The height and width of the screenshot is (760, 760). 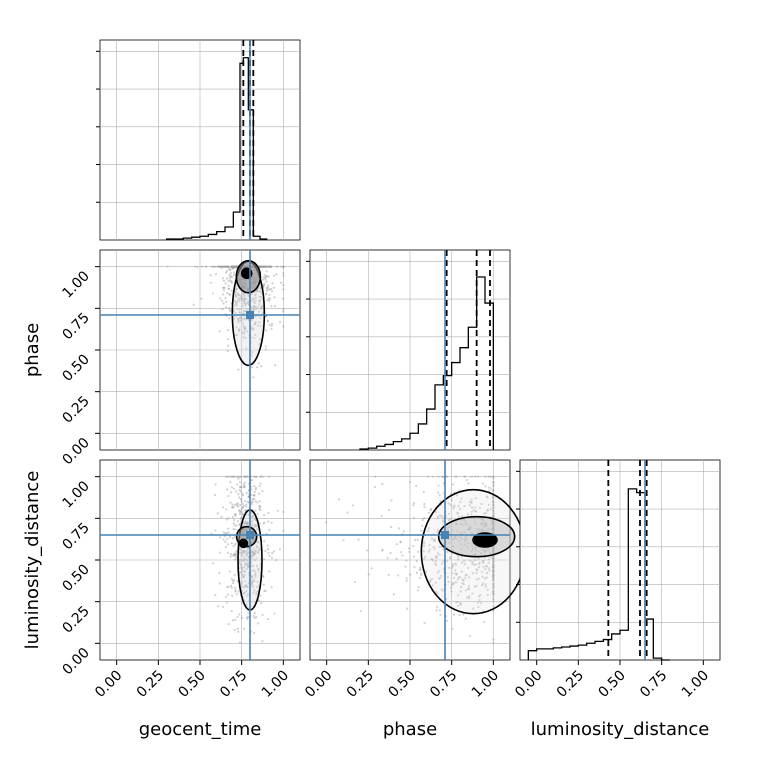 I want to click on ytick-label: 0.00, so click(x=75, y=451).